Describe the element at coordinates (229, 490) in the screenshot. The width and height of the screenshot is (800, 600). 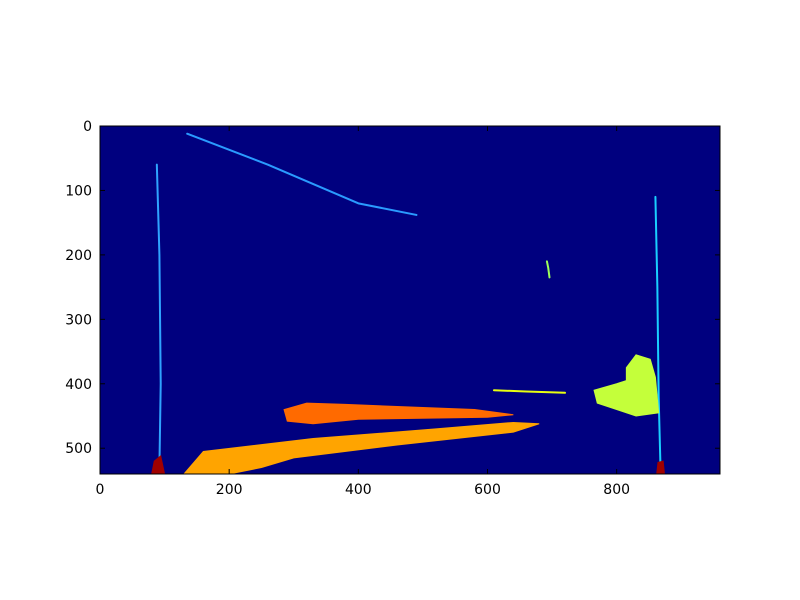
I see `x-tick-label: 200` at that location.